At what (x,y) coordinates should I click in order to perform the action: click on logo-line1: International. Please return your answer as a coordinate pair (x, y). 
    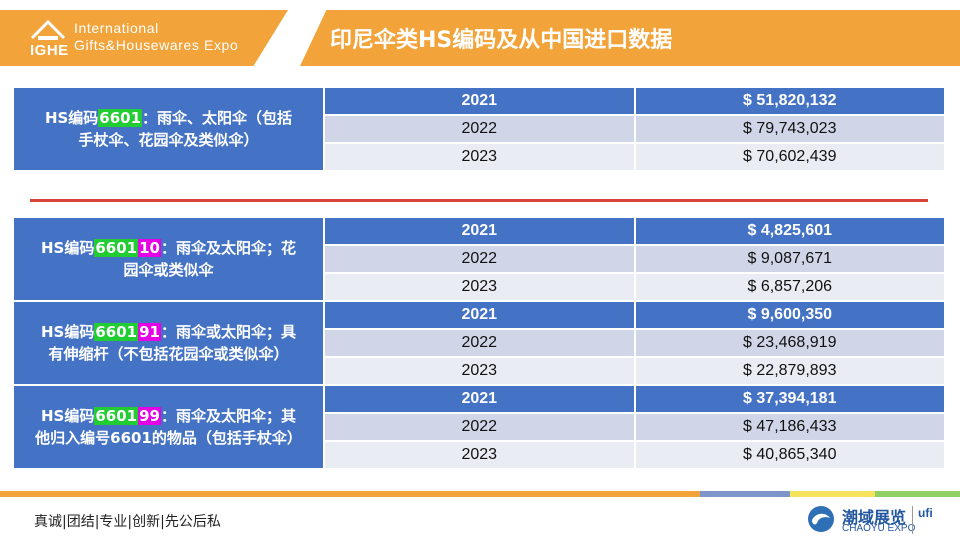
    Looking at the image, I should click on (116, 28).